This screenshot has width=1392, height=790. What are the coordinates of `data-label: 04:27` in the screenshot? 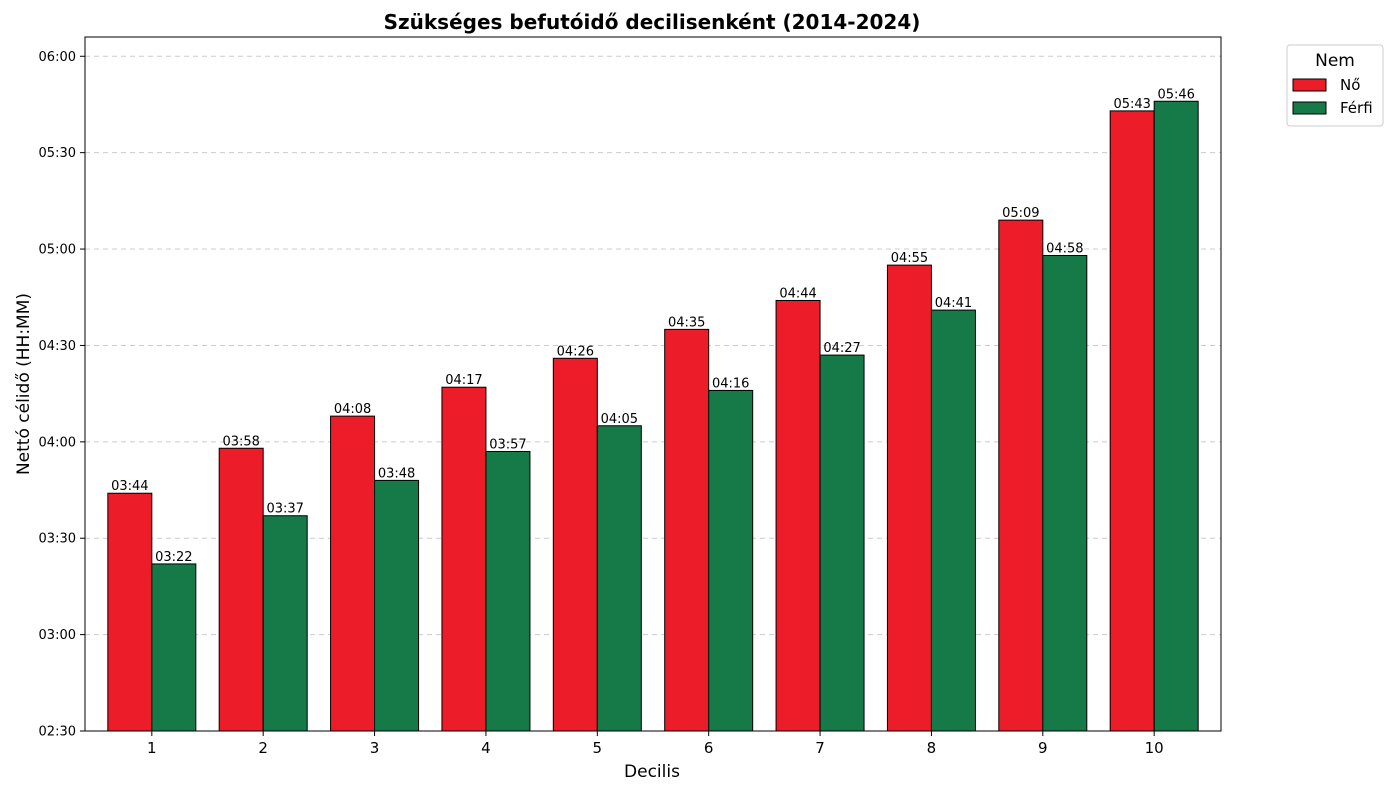 It's located at (841, 348).